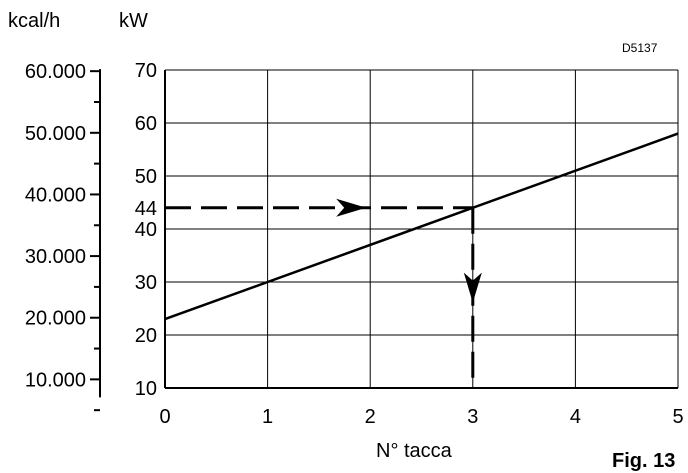  I want to click on kw-tick-label: 60, so click(146, 124).